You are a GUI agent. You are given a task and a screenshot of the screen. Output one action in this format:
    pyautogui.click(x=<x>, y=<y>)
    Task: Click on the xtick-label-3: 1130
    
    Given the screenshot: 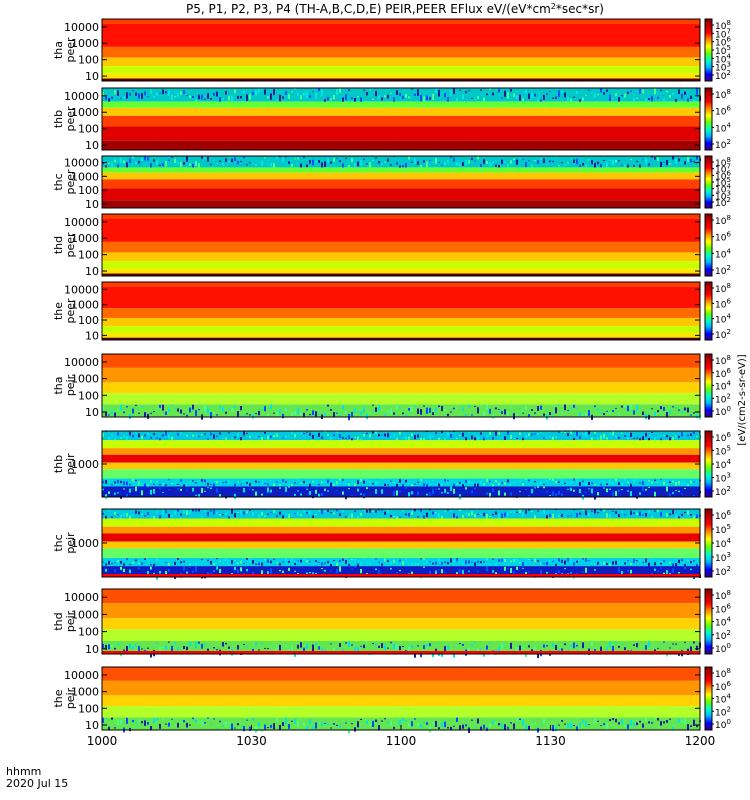 What is the action you would take?
    pyautogui.click(x=550, y=741)
    